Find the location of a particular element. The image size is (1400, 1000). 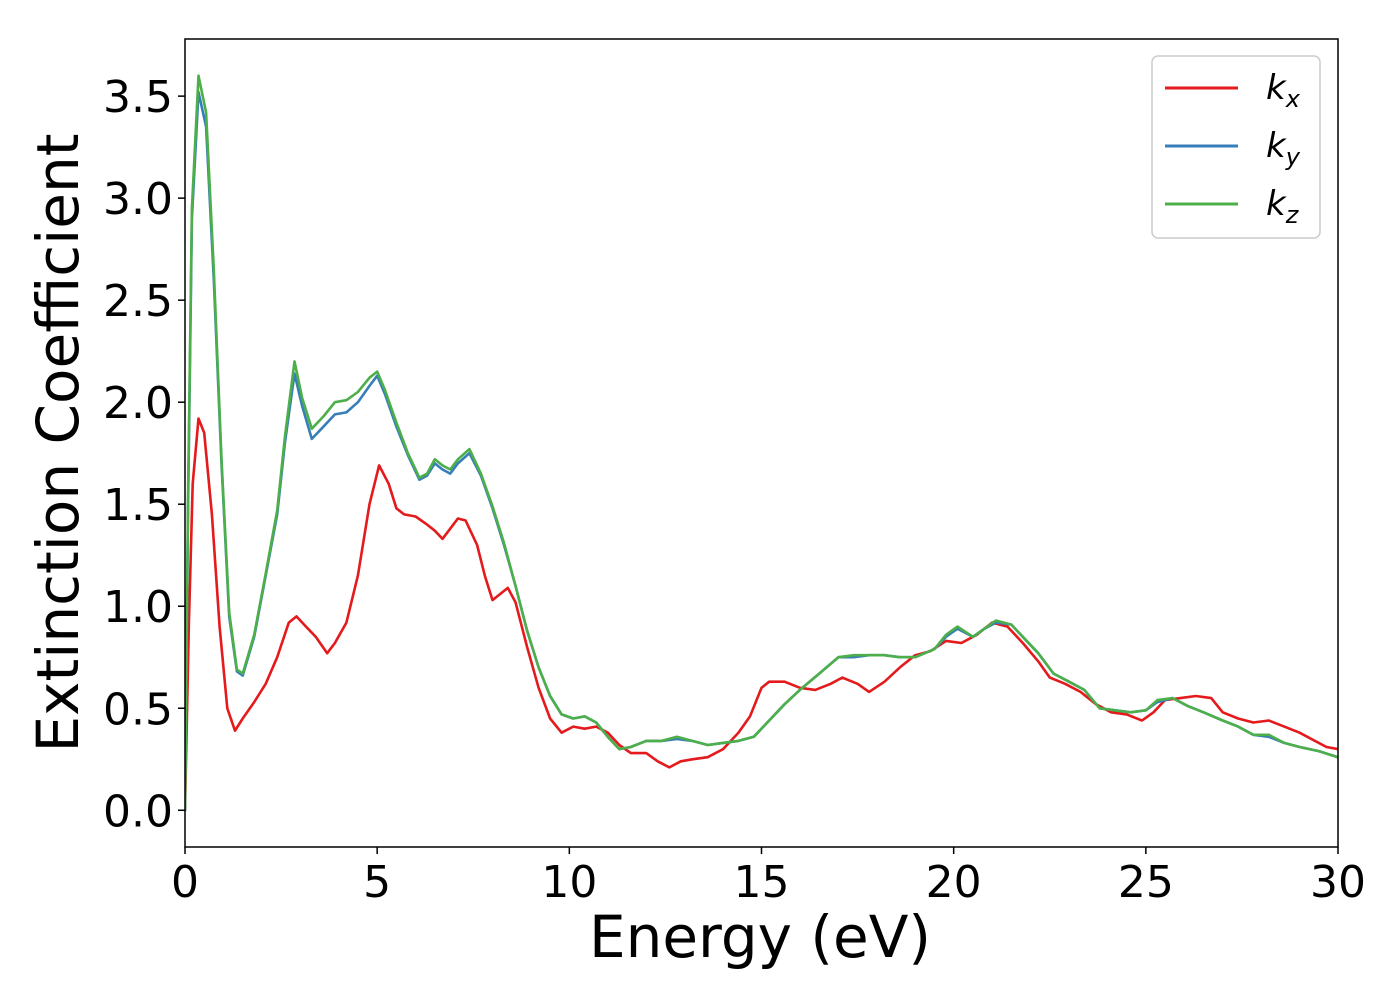

x-tick-label: 15 is located at coordinates (762, 882).